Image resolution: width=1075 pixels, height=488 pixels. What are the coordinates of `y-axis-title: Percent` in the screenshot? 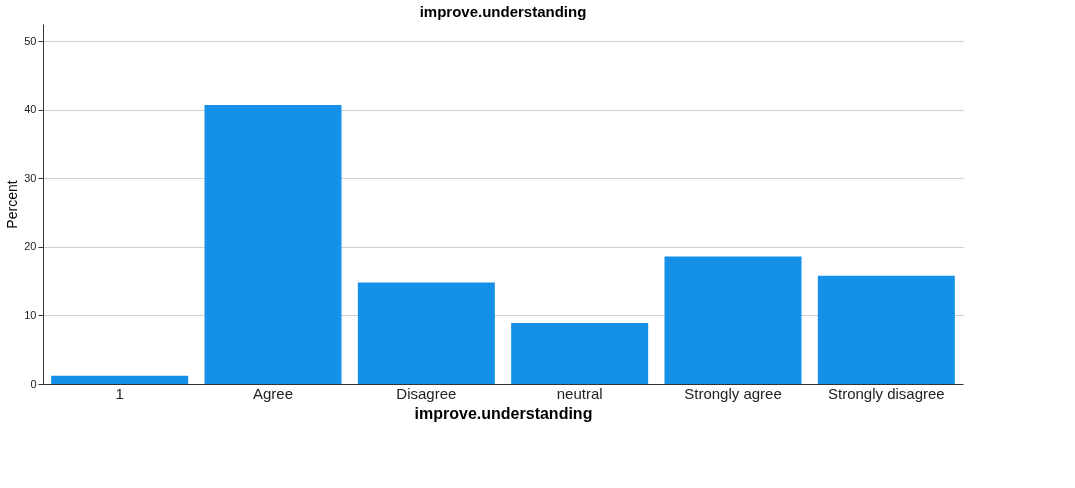 It's located at (12, 204).